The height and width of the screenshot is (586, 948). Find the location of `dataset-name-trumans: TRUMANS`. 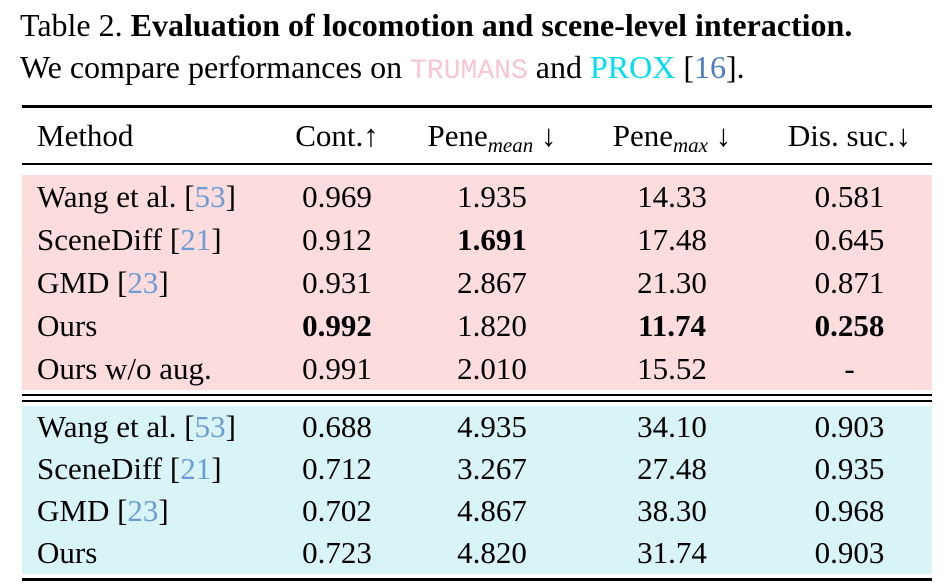

dataset-name-trumans: TRUMANS is located at coordinates (469, 71).